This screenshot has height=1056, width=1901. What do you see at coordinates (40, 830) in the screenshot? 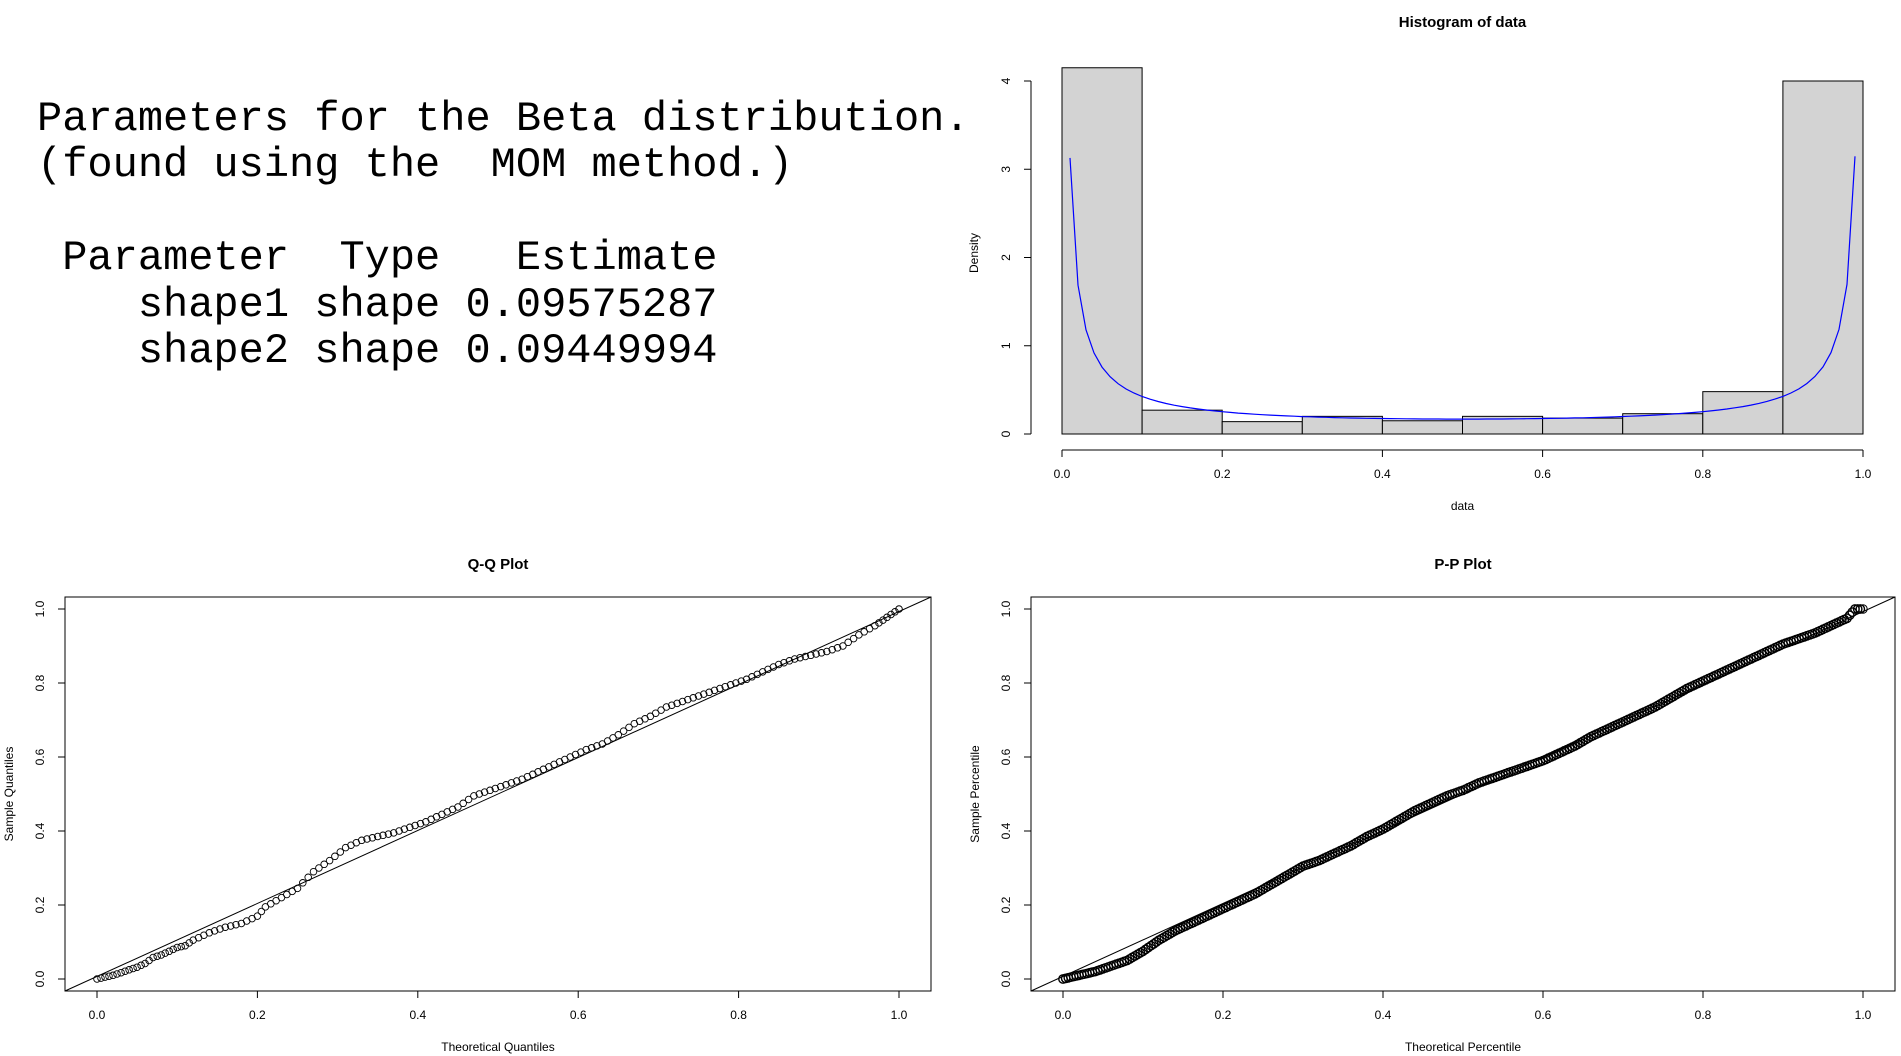
I see `qq-plot-y-tick-label: 0.4` at bounding box center [40, 830].